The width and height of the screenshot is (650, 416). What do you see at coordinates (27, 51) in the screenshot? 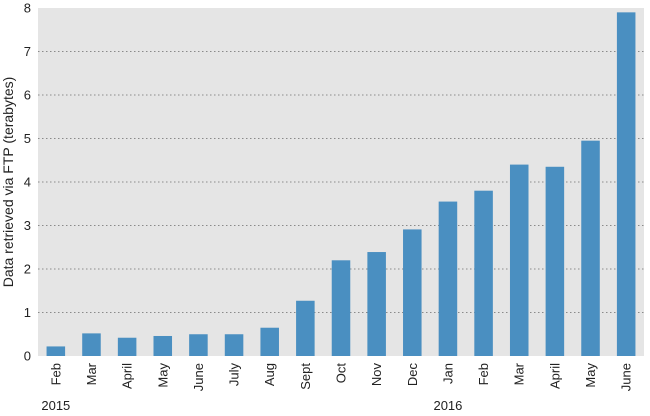
I see `y-tick-label: 7` at bounding box center [27, 51].